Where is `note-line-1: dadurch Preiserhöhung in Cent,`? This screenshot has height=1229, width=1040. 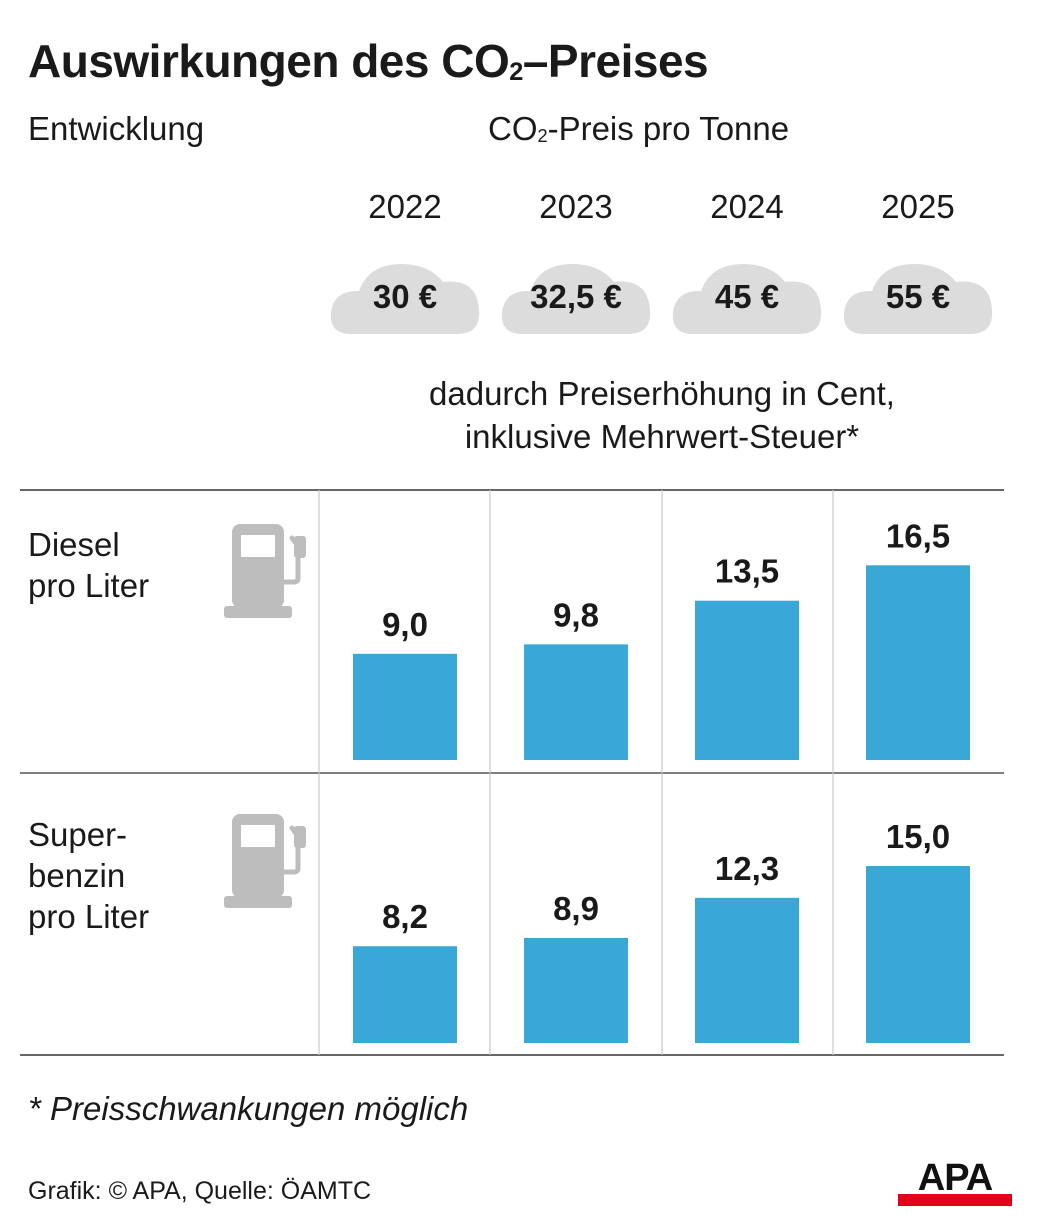
note-line-1: dadurch Preiserhöhung in Cent, is located at coordinates (662, 393).